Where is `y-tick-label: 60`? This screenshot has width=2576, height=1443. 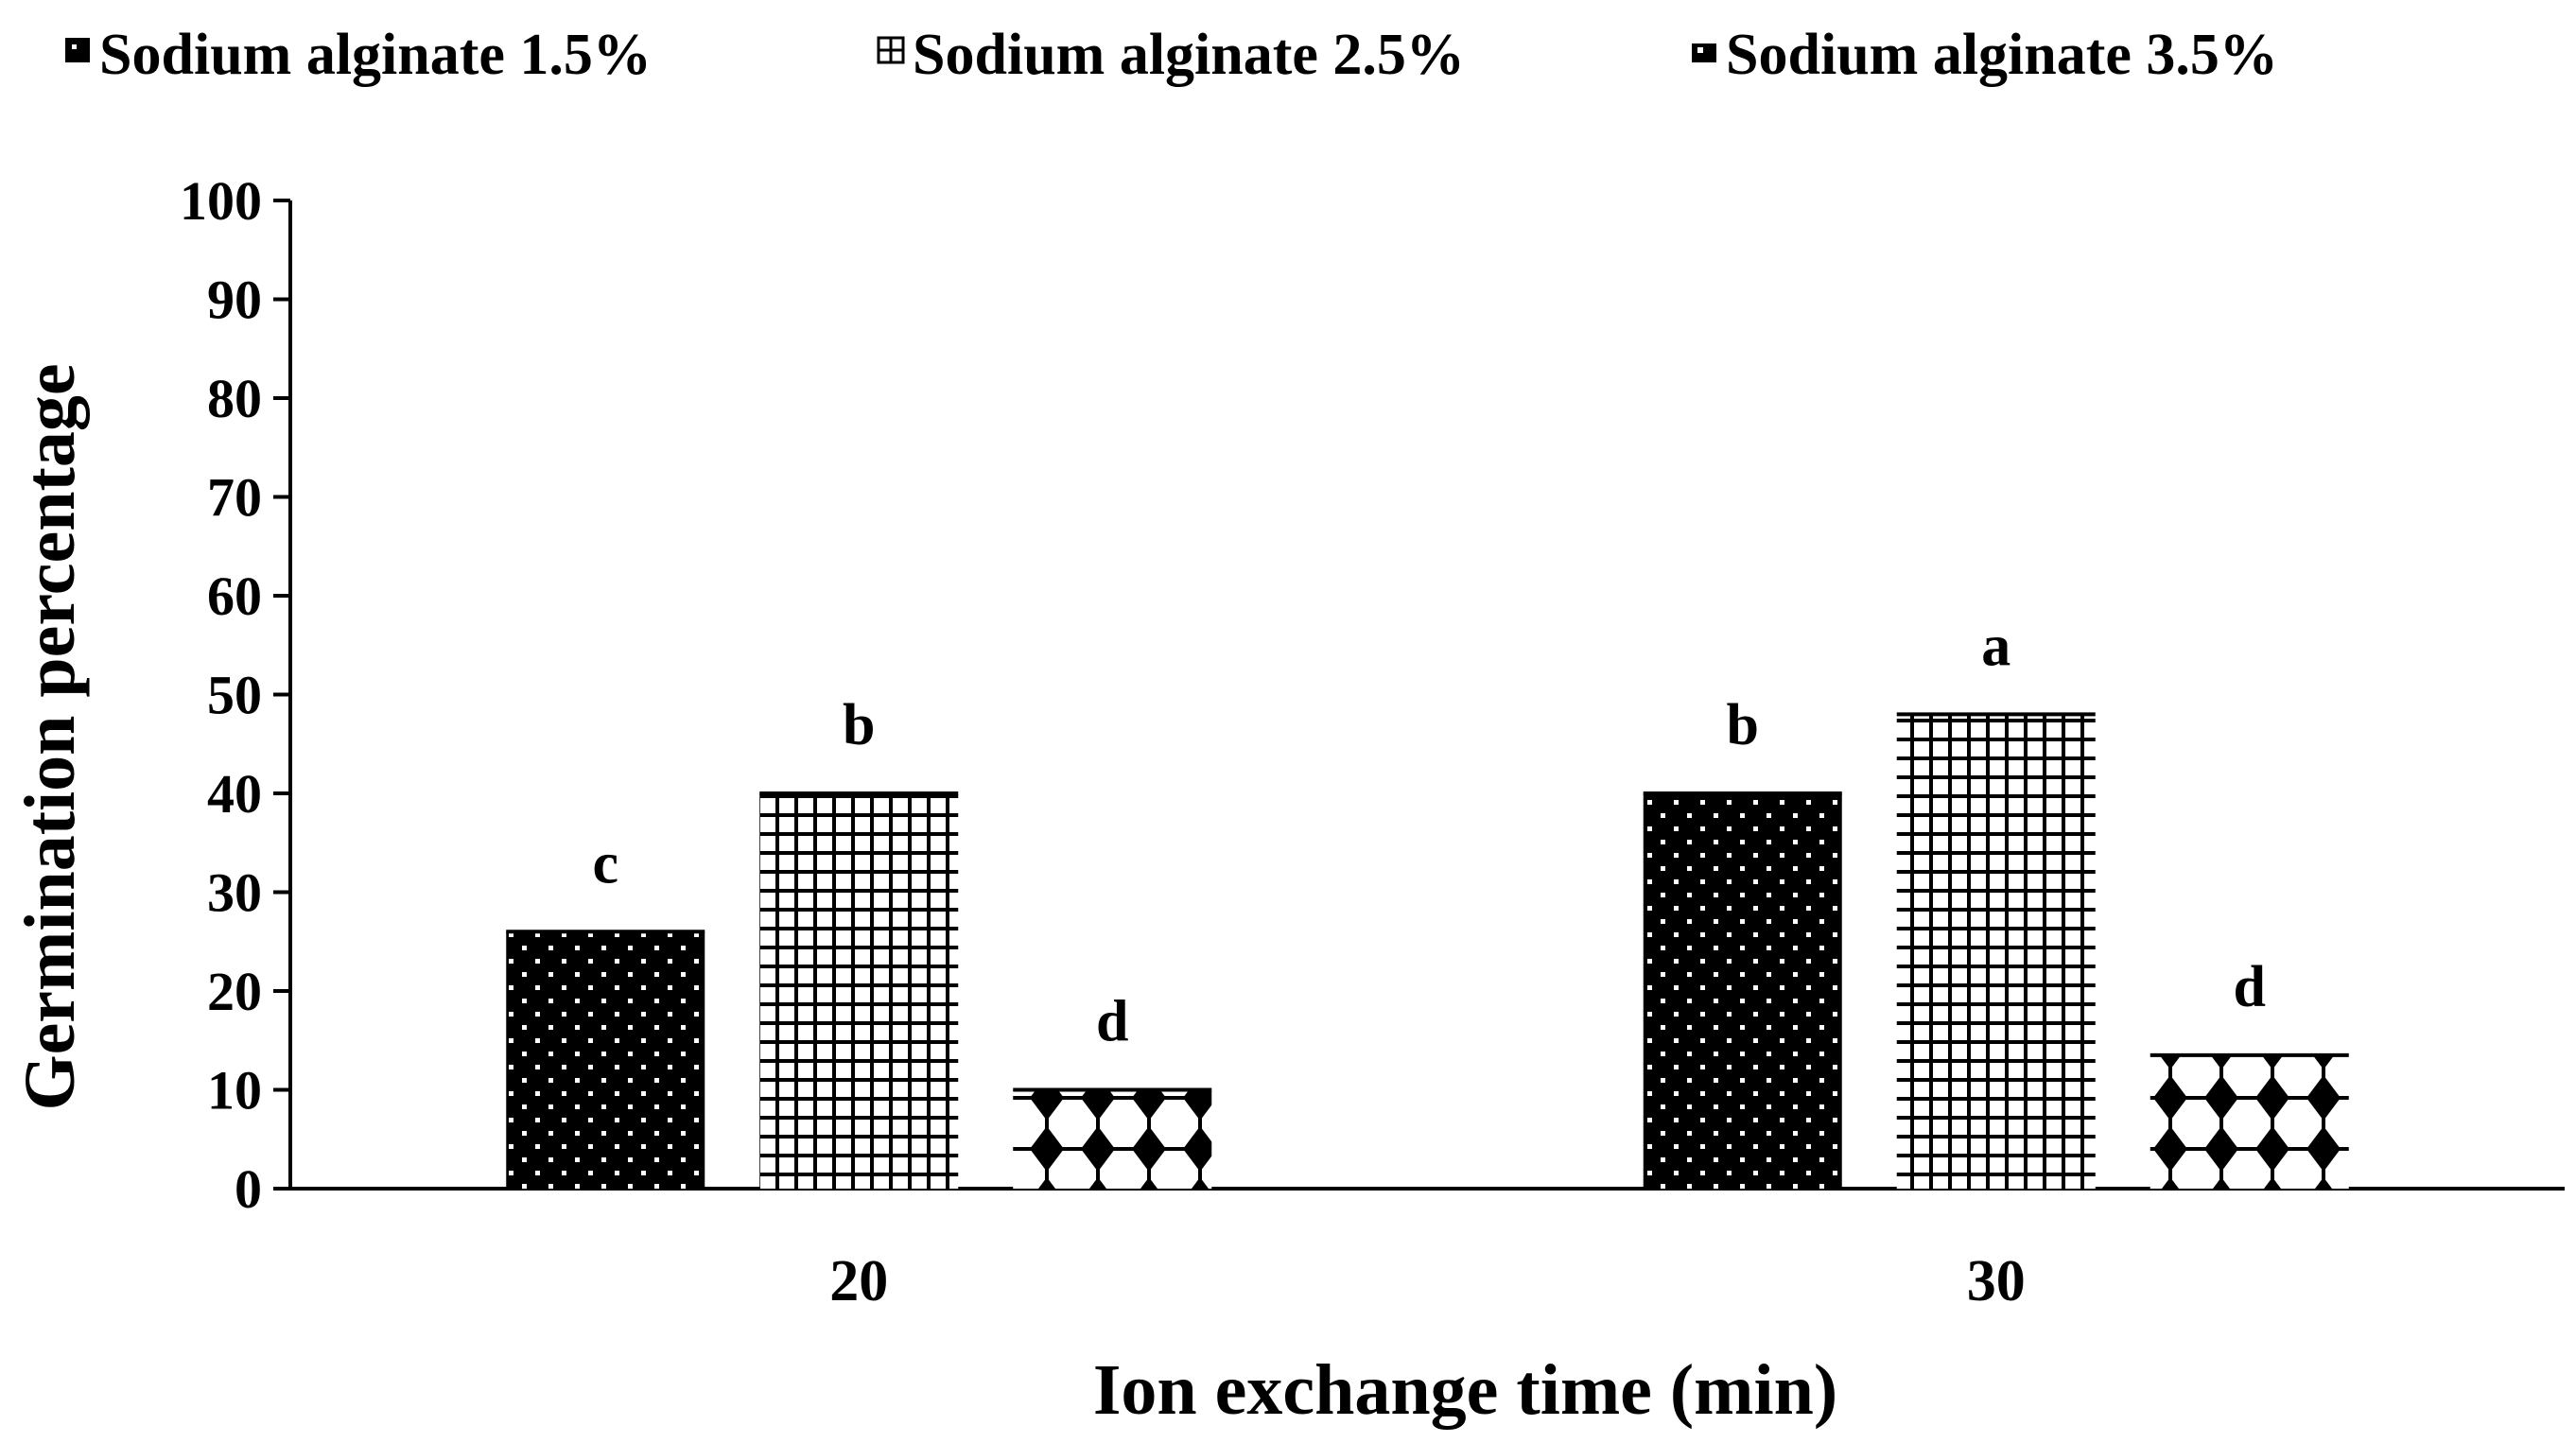 y-tick-label: 60 is located at coordinates (234, 596).